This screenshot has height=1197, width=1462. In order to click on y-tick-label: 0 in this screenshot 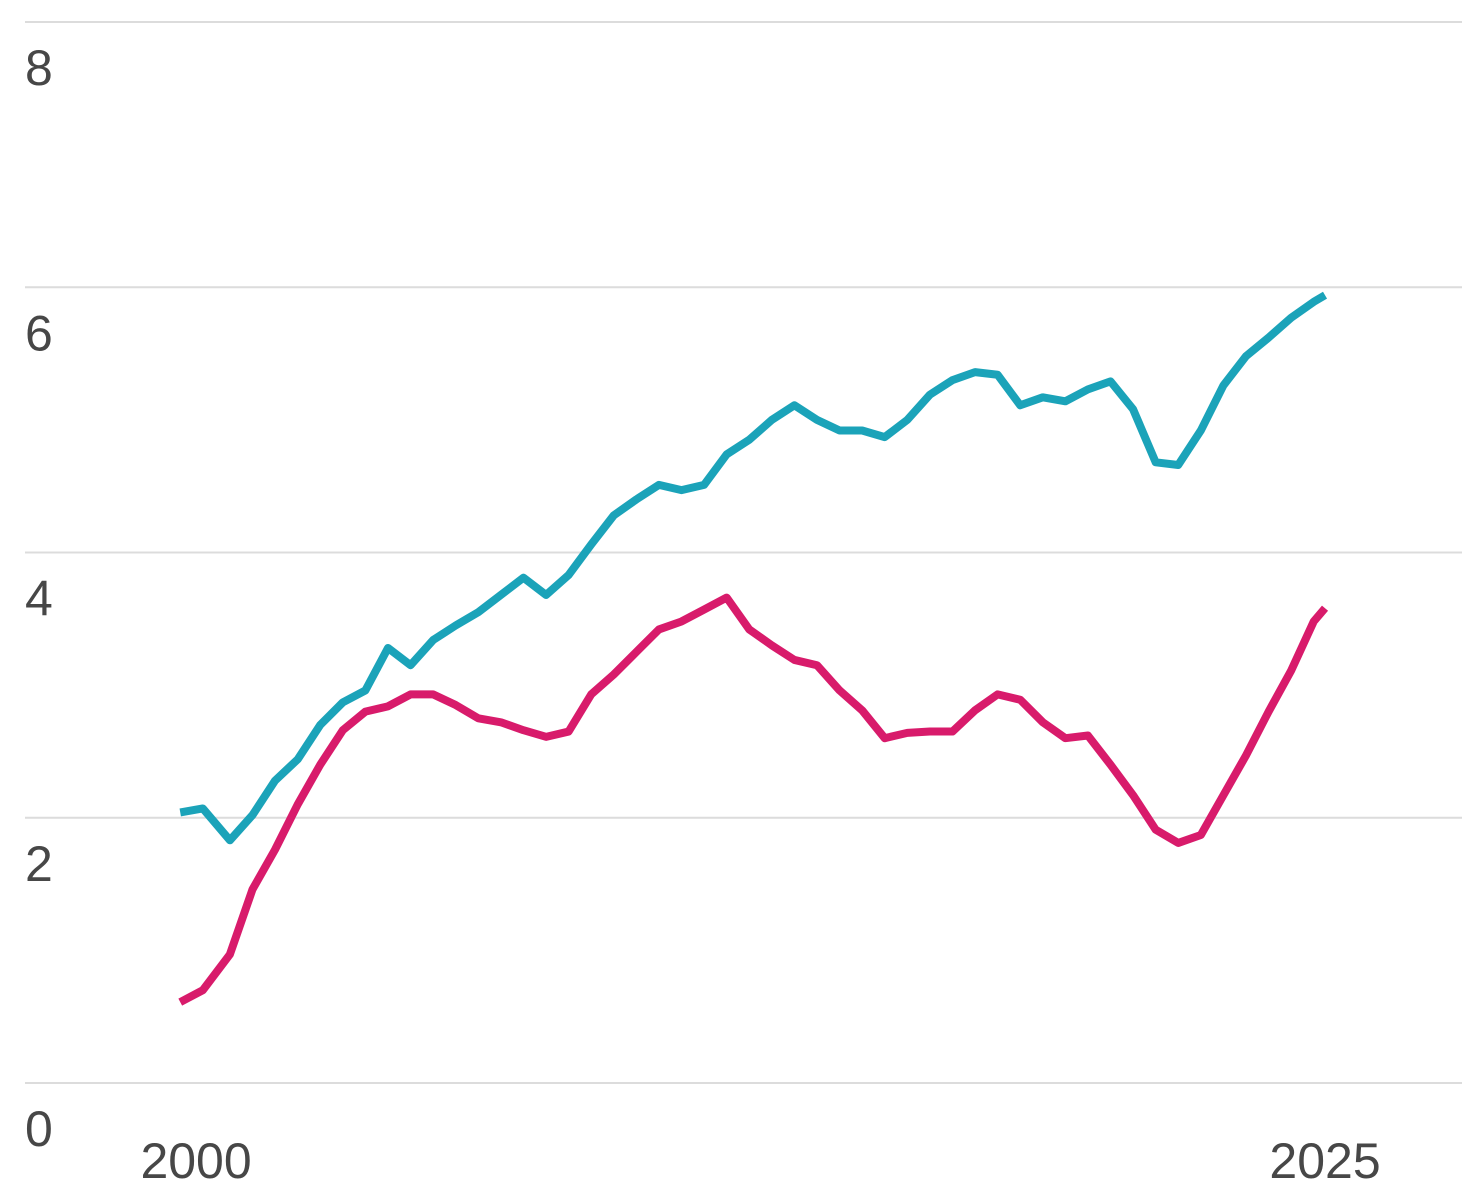, I will do `click(39, 1129)`.